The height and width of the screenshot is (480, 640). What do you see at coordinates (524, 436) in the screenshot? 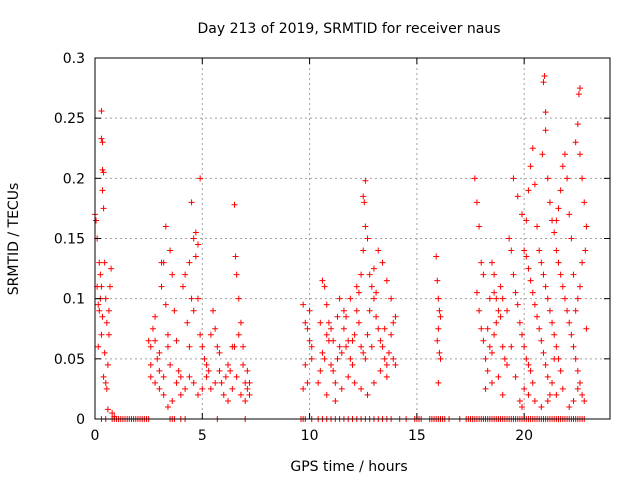
I see `x-tick-label: 20` at bounding box center [524, 436].